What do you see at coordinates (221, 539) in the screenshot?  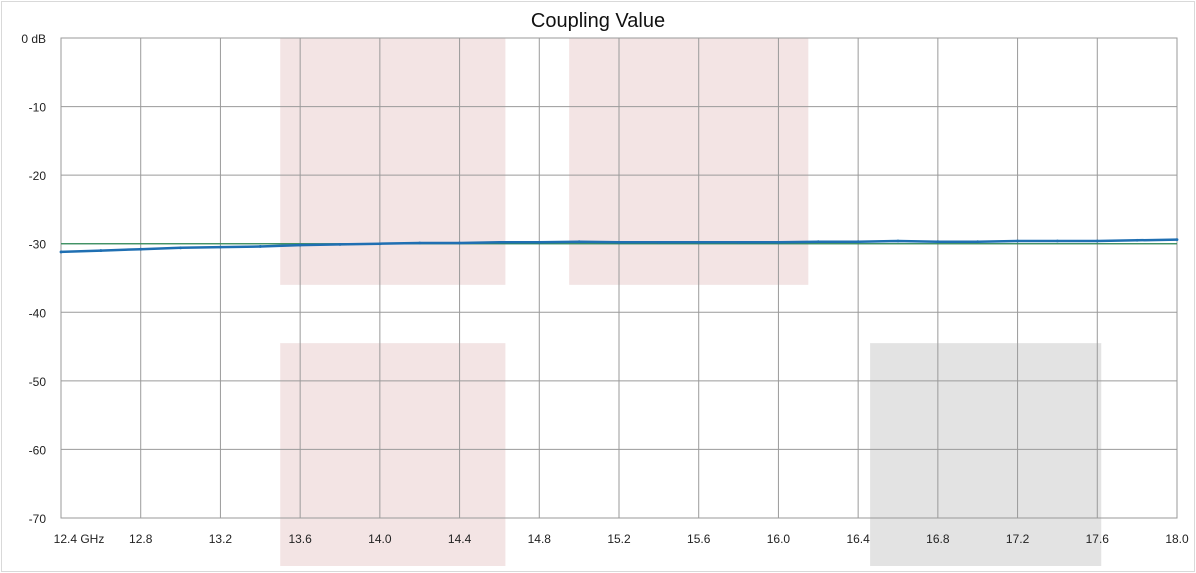 I see `x-tick-label-2: 13.2` at bounding box center [221, 539].